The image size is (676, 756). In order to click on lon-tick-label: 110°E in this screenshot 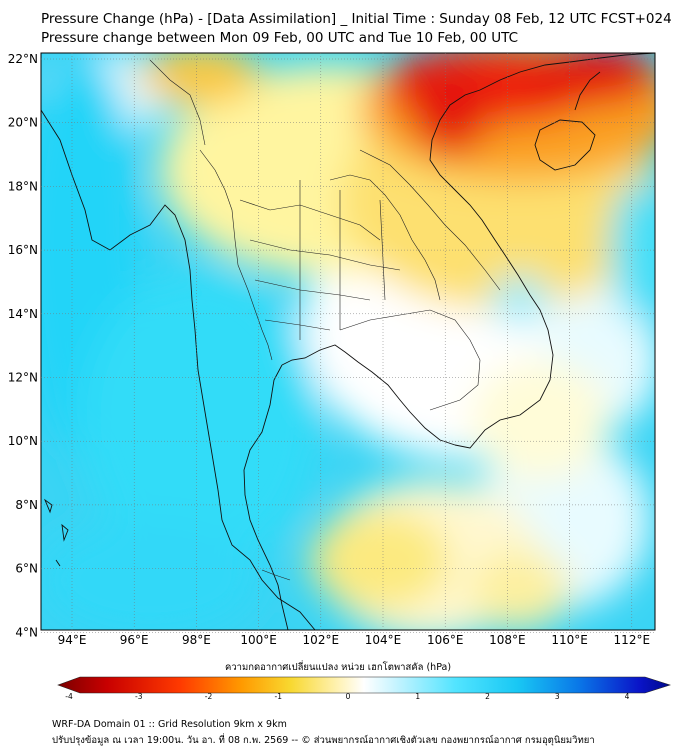, I will do `click(569, 640)`.